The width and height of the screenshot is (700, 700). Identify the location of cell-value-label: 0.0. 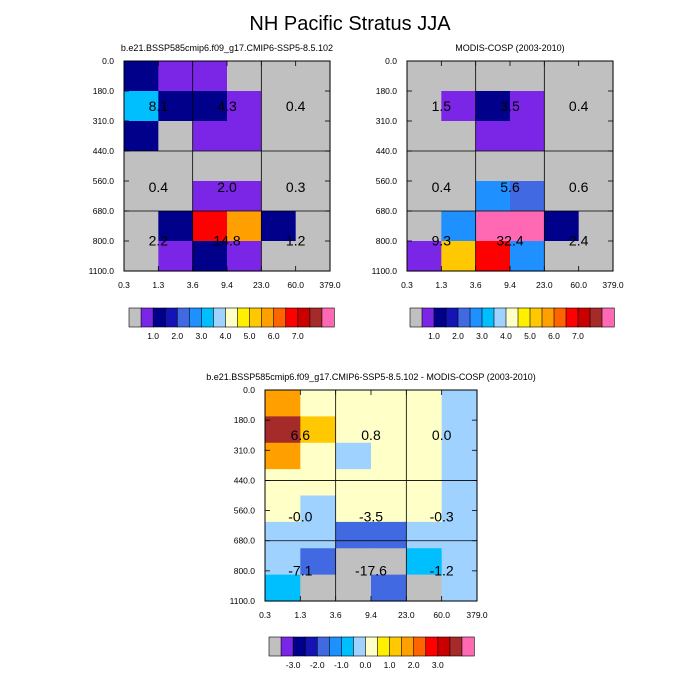
(442, 435).